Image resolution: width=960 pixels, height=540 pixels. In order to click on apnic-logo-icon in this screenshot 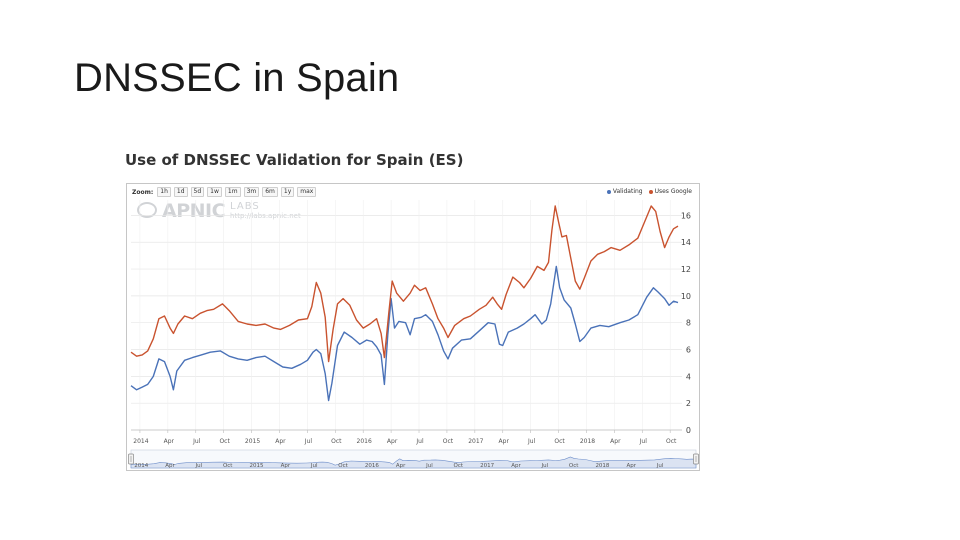, I will do `click(147, 210)`.